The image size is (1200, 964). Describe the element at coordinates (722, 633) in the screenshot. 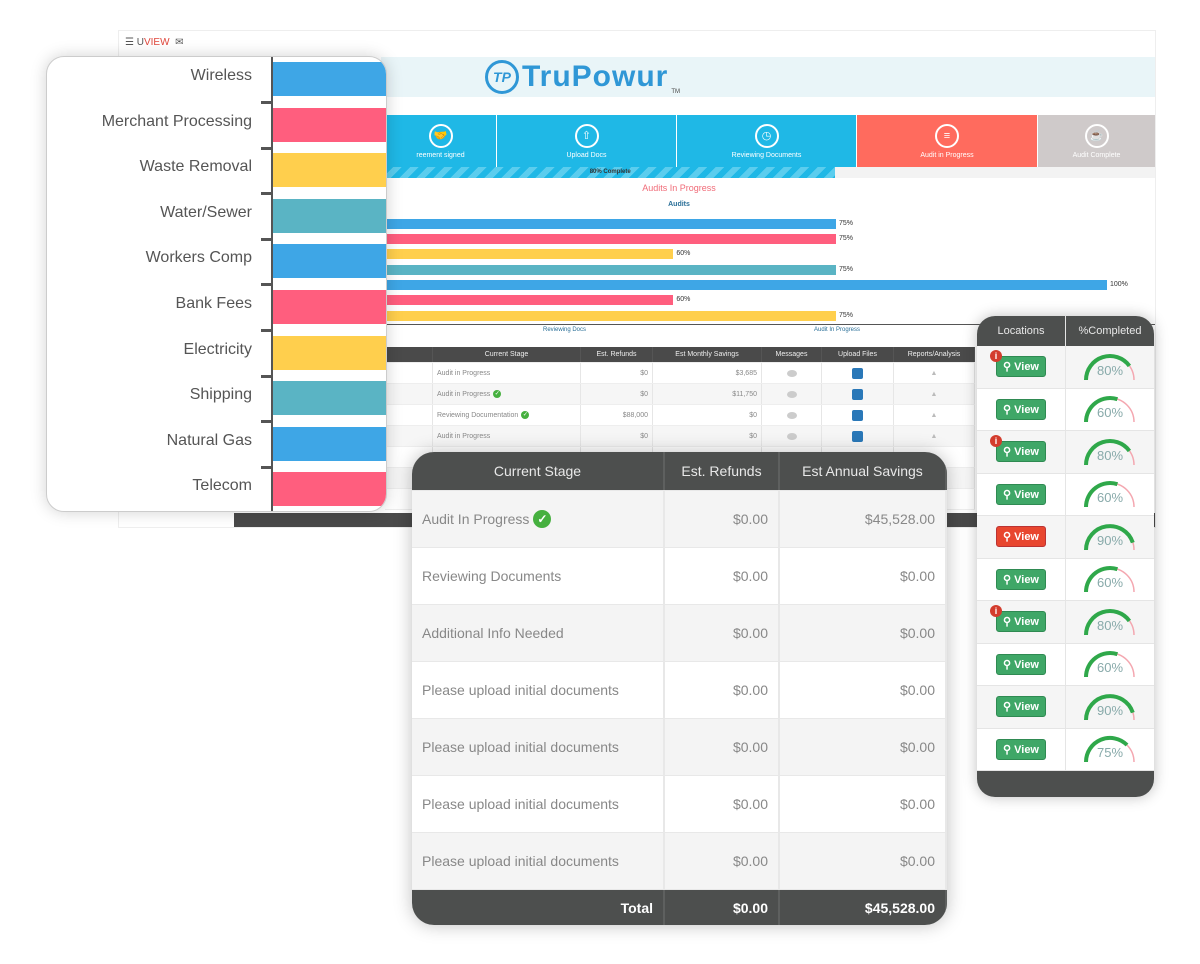

I see `refunds-cell: $0.00` at that location.